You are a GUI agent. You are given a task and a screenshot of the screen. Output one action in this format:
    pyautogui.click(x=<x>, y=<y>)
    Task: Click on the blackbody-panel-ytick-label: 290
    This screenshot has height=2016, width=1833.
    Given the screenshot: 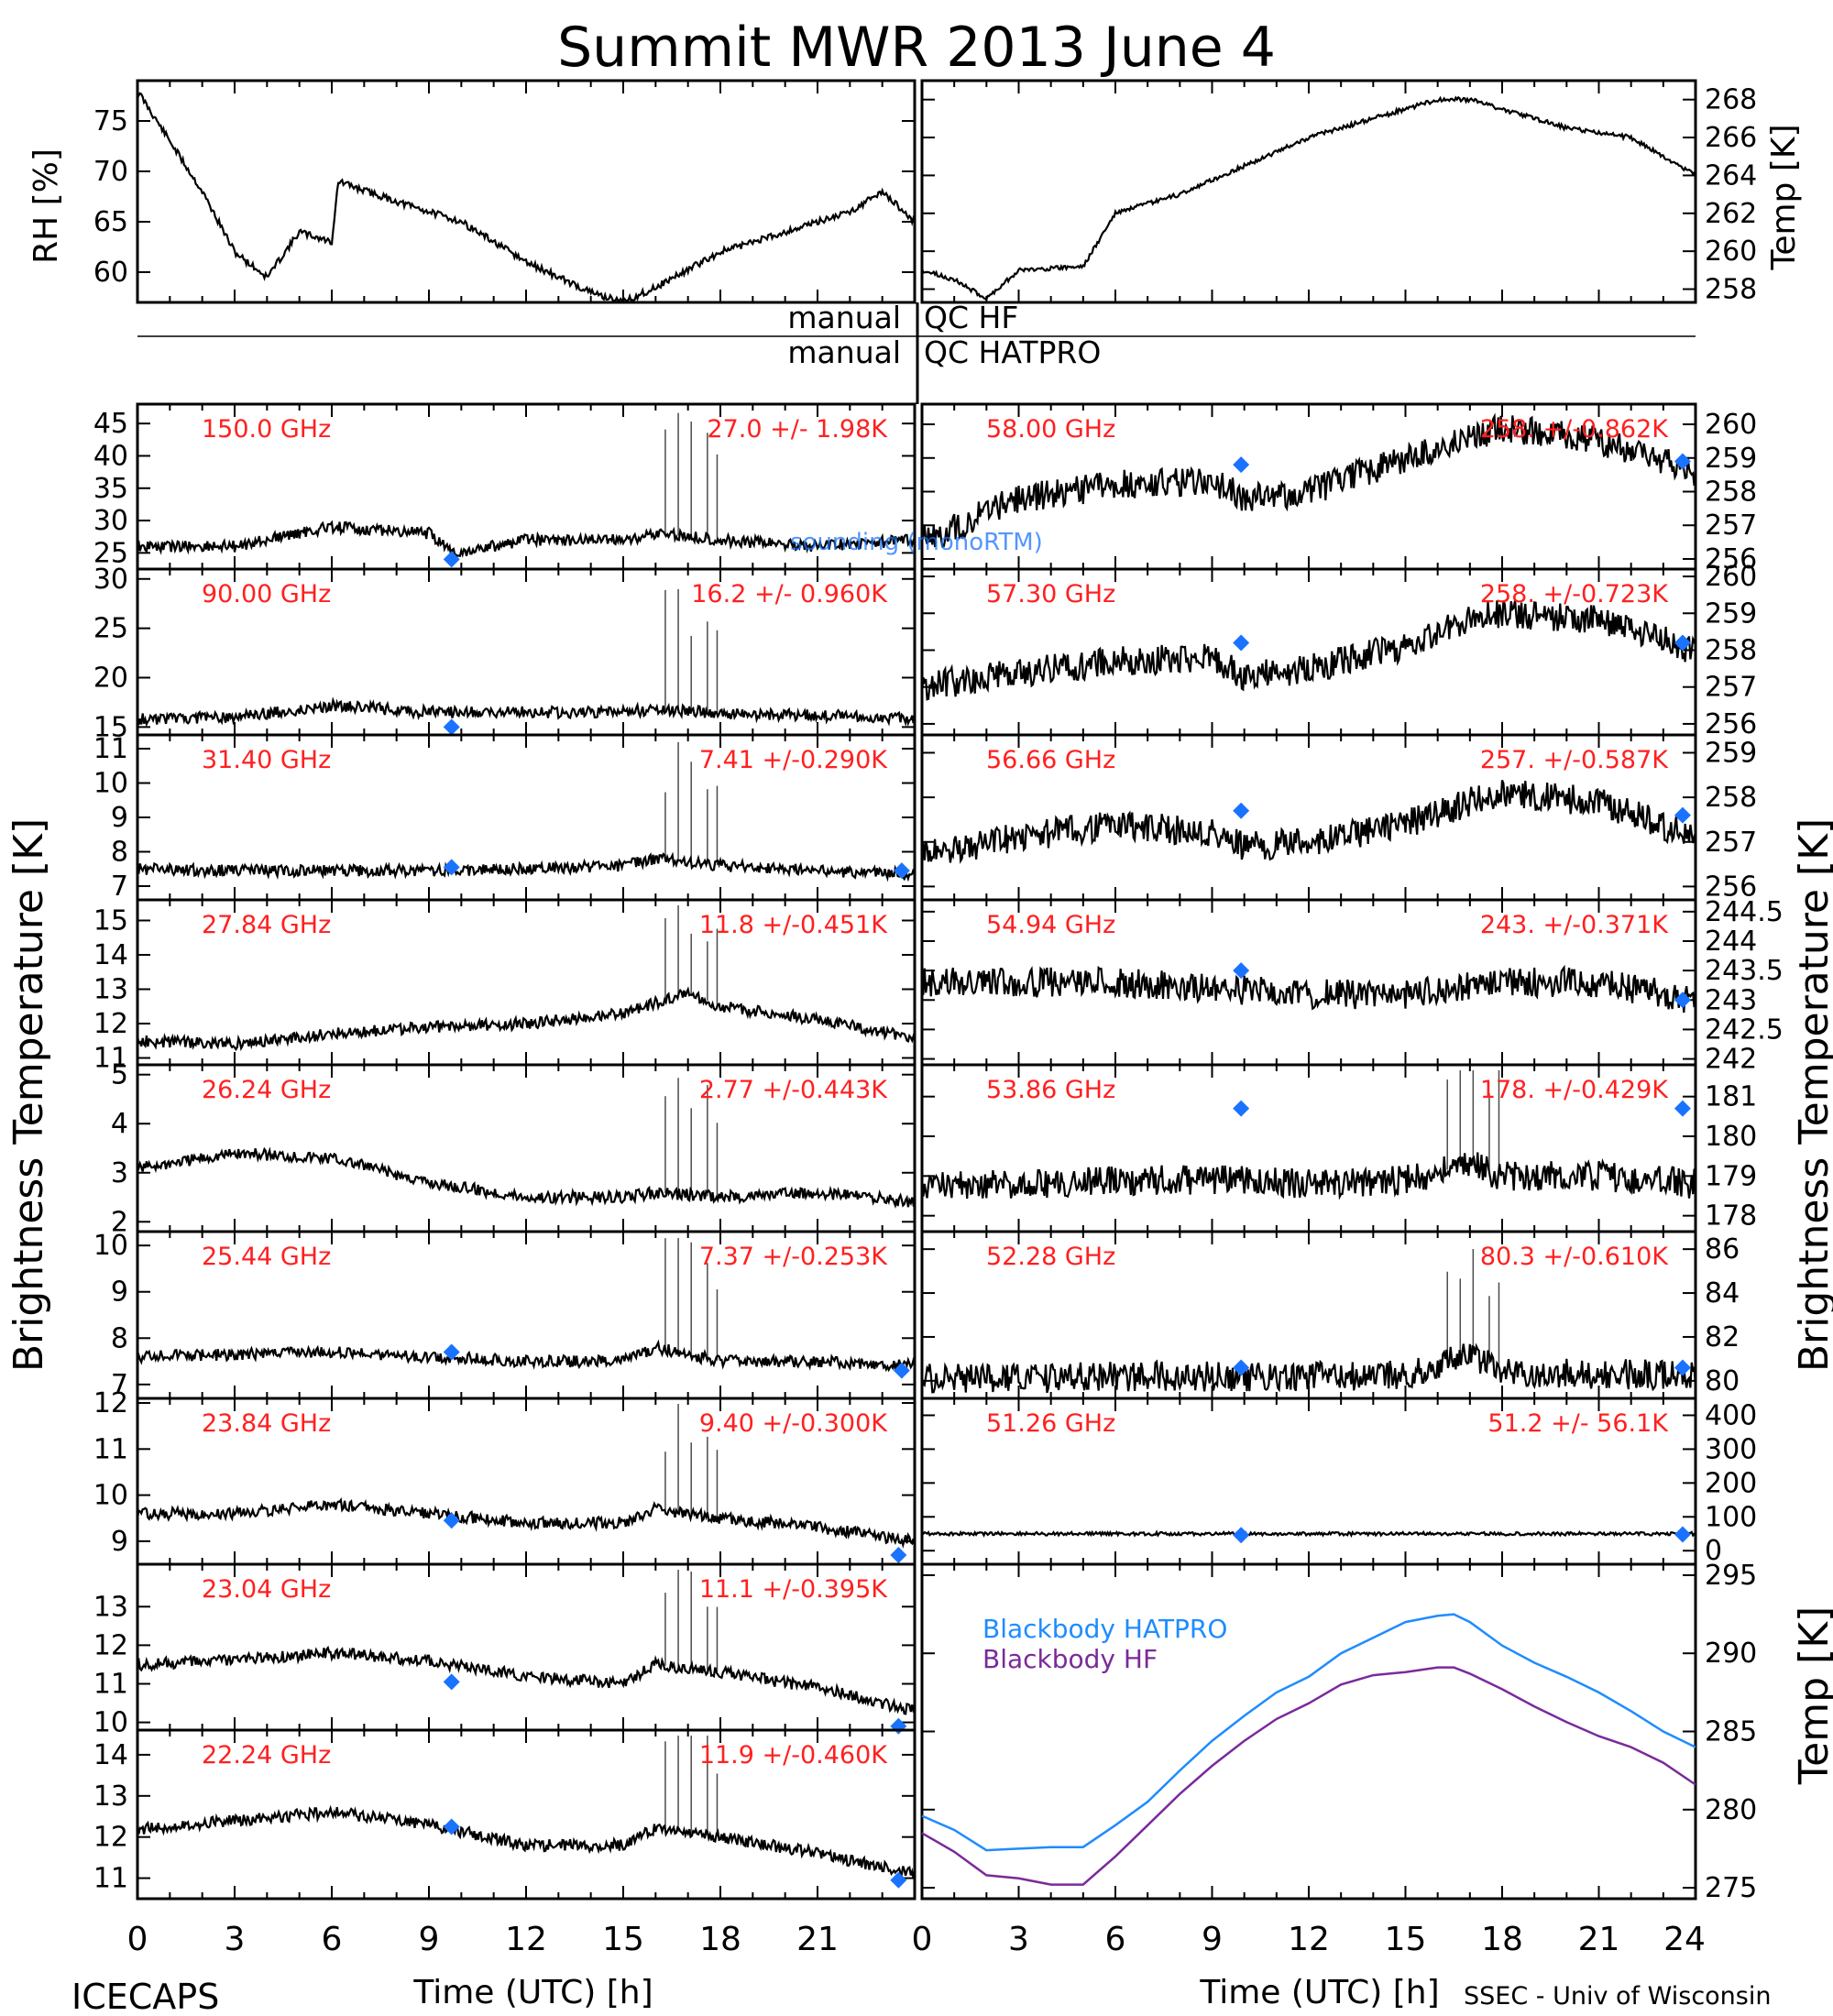 What is the action you would take?
    pyautogui.click(x=1731, y=1654)
    